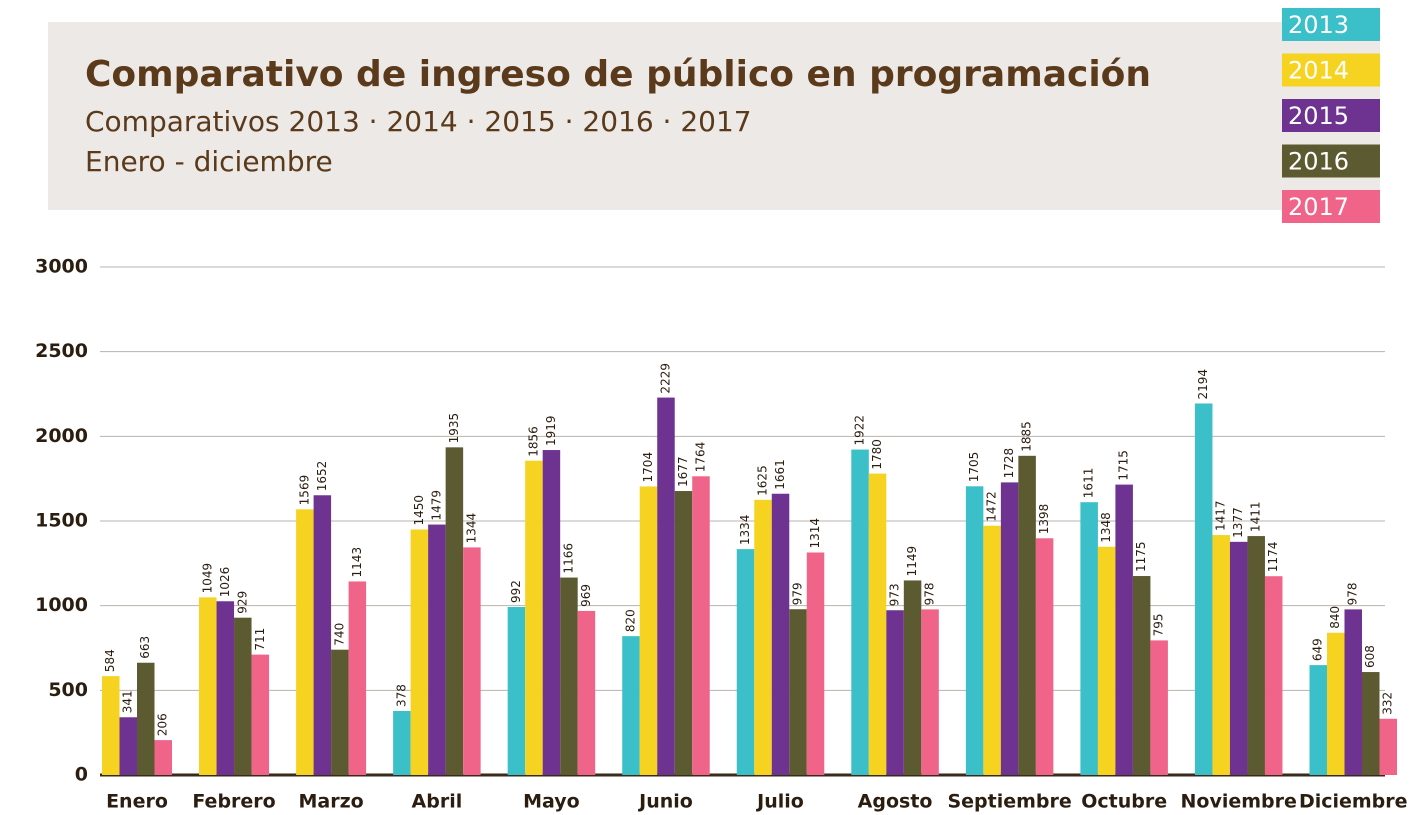 Image resolution: width=1424 pixels, height=815 pixels. Describe the element at coordinates (1318, 25) in the screenshot. I see `legend-label: 2013` at that location.